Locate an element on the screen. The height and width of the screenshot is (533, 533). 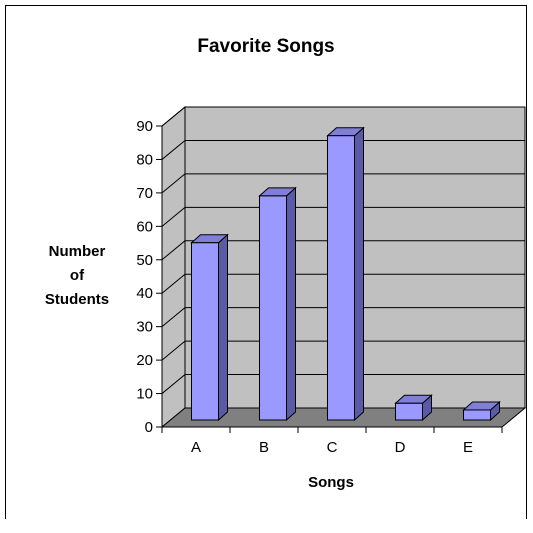
y-tick-label: 70 is located at coordinates (144, 193).